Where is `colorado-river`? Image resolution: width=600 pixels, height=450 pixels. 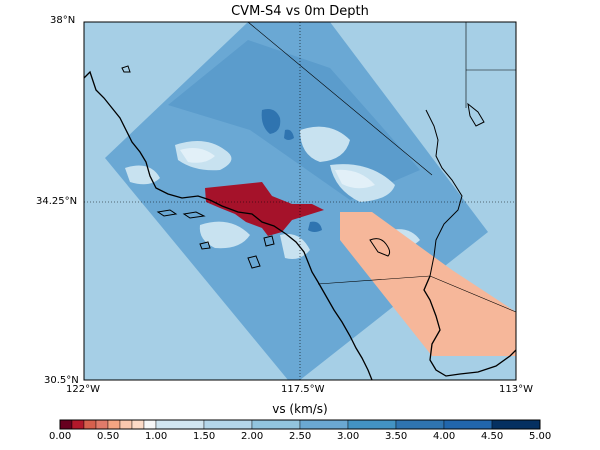
colorado-river is located at coordinates (444, 193).